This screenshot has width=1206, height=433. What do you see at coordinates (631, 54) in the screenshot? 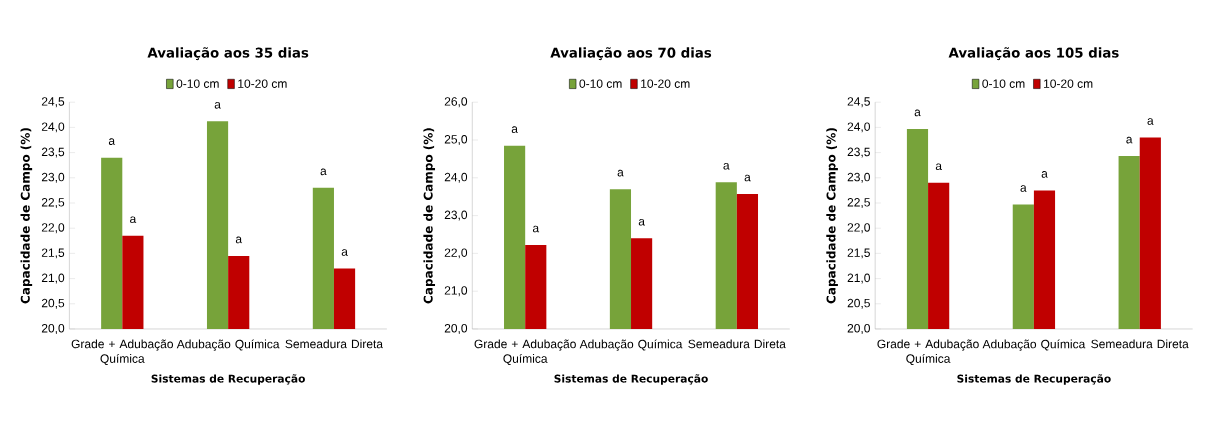
I see `chart-title: Avaliação aos 70 dias` at bounding box center [631, 54].